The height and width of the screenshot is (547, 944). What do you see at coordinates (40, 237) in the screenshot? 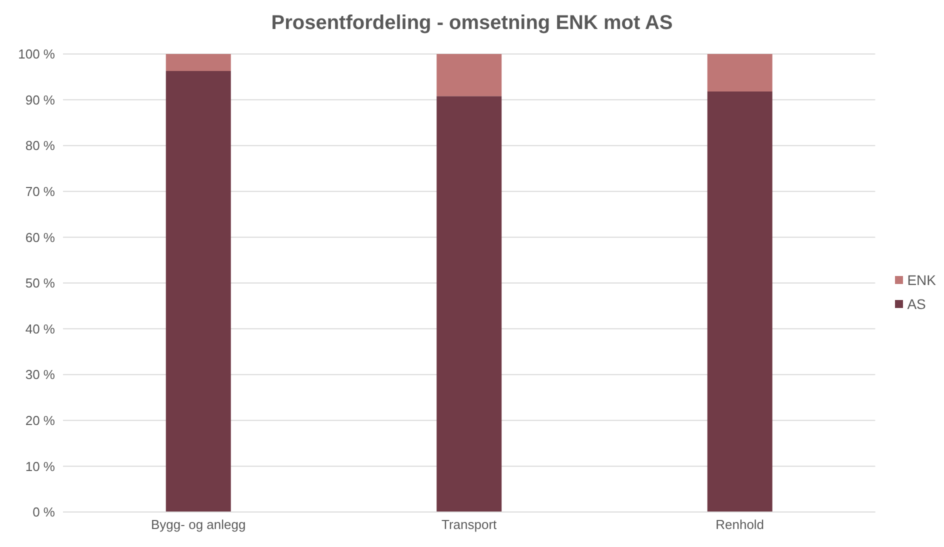
I see `y-tick-label: 60 %` at bounding box center [40, 237].